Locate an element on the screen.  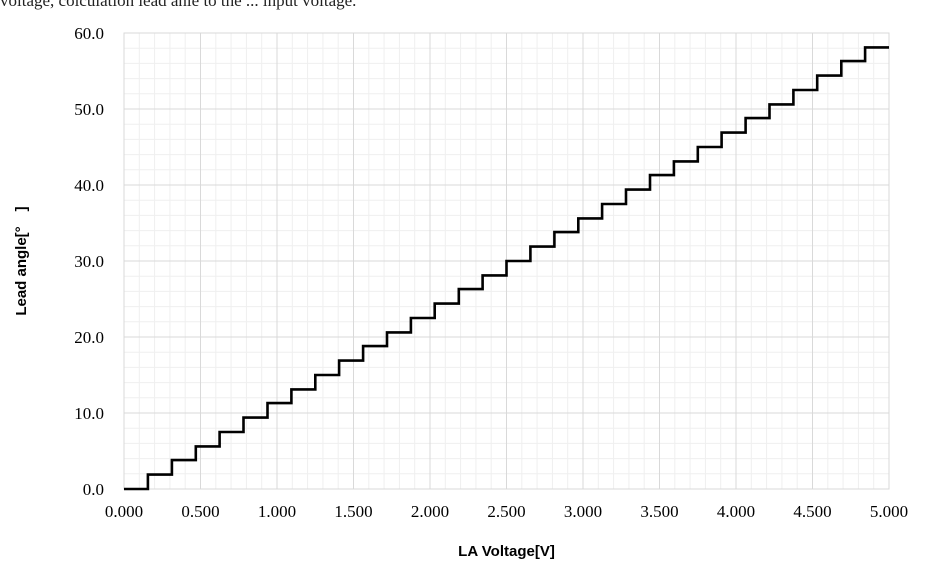
x-tick-label: 0.500 is located at coordinates (200, 511).